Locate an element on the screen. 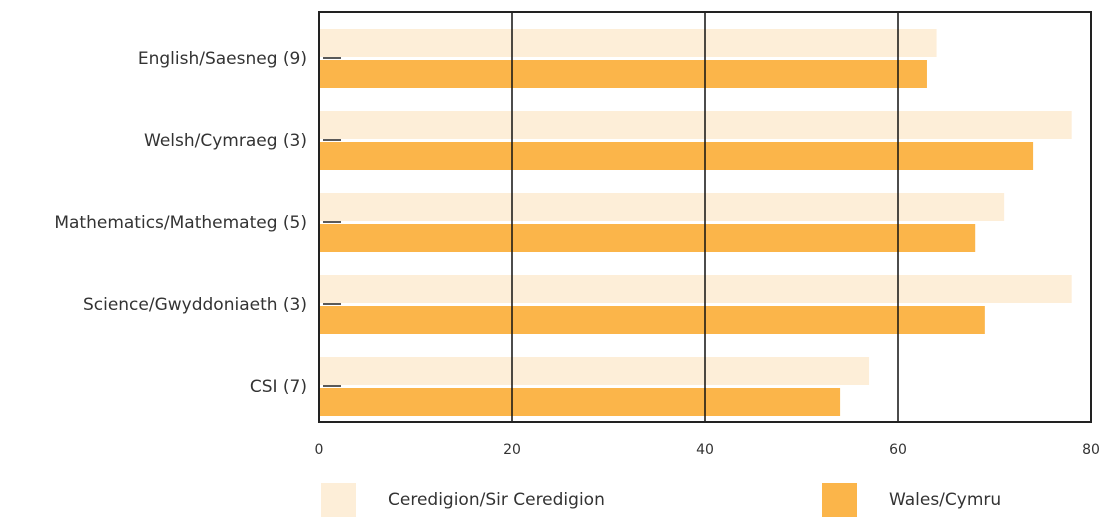 This screenshot has height=517, width=1104. y-tick-label: Welsh/Cymraeg (3) is located at coordinates (225, 141).